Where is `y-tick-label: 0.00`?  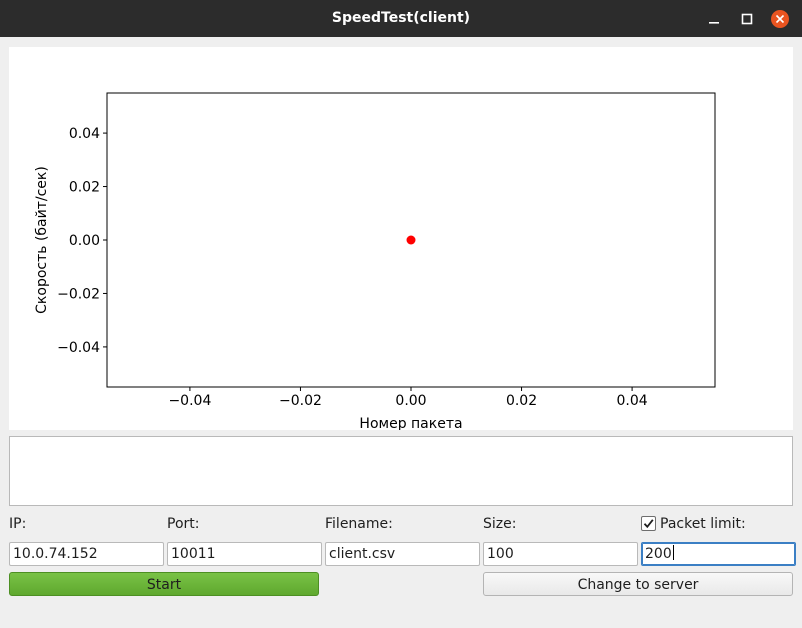
y-tick-label: 0.00 is located at coordinates (84, 241).